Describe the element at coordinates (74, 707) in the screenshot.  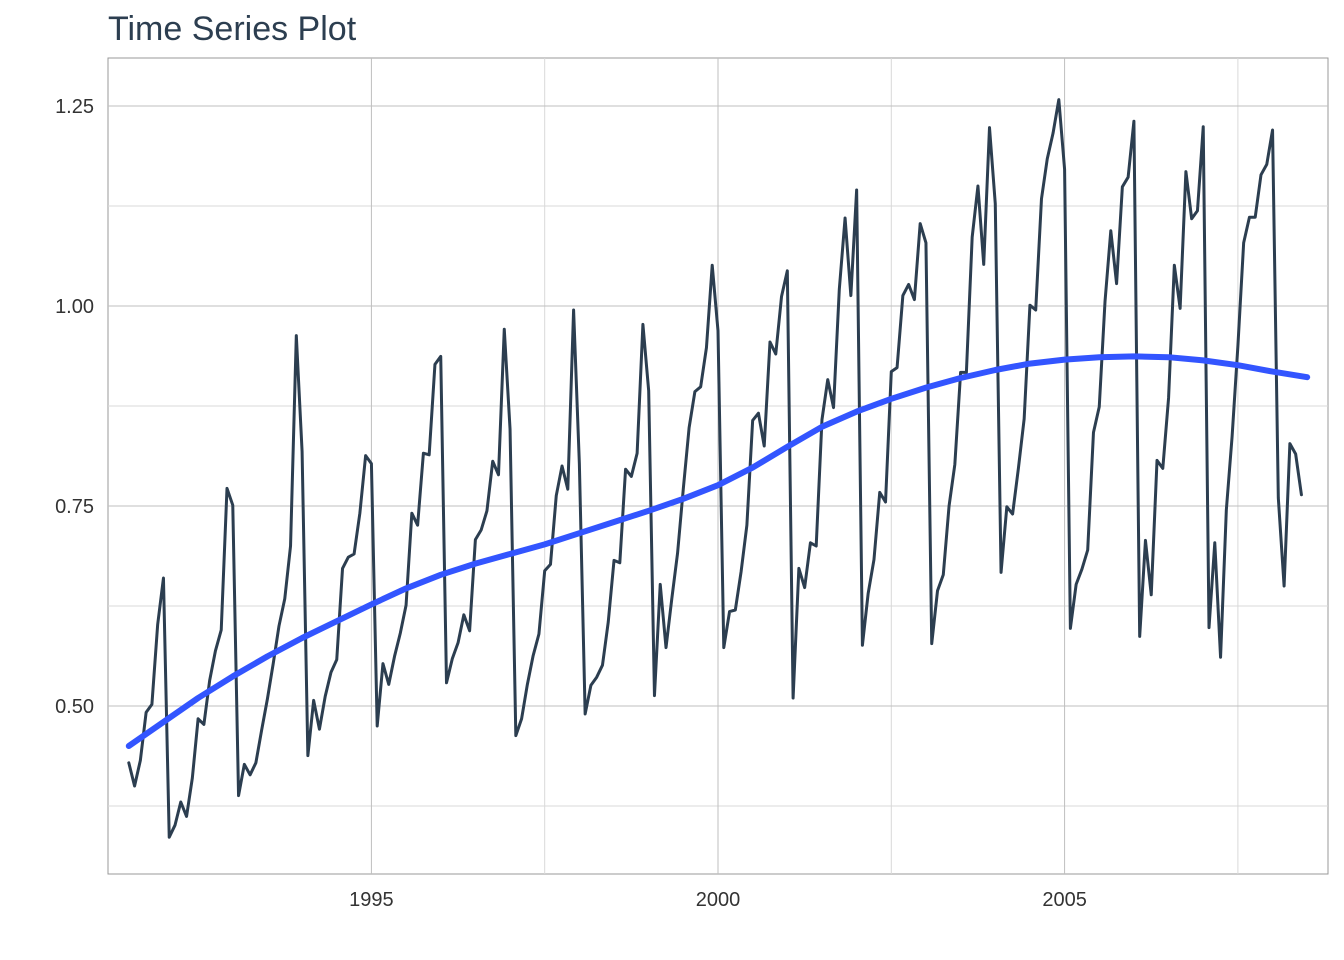
I see `y-tick-label: 0.50` at that location.